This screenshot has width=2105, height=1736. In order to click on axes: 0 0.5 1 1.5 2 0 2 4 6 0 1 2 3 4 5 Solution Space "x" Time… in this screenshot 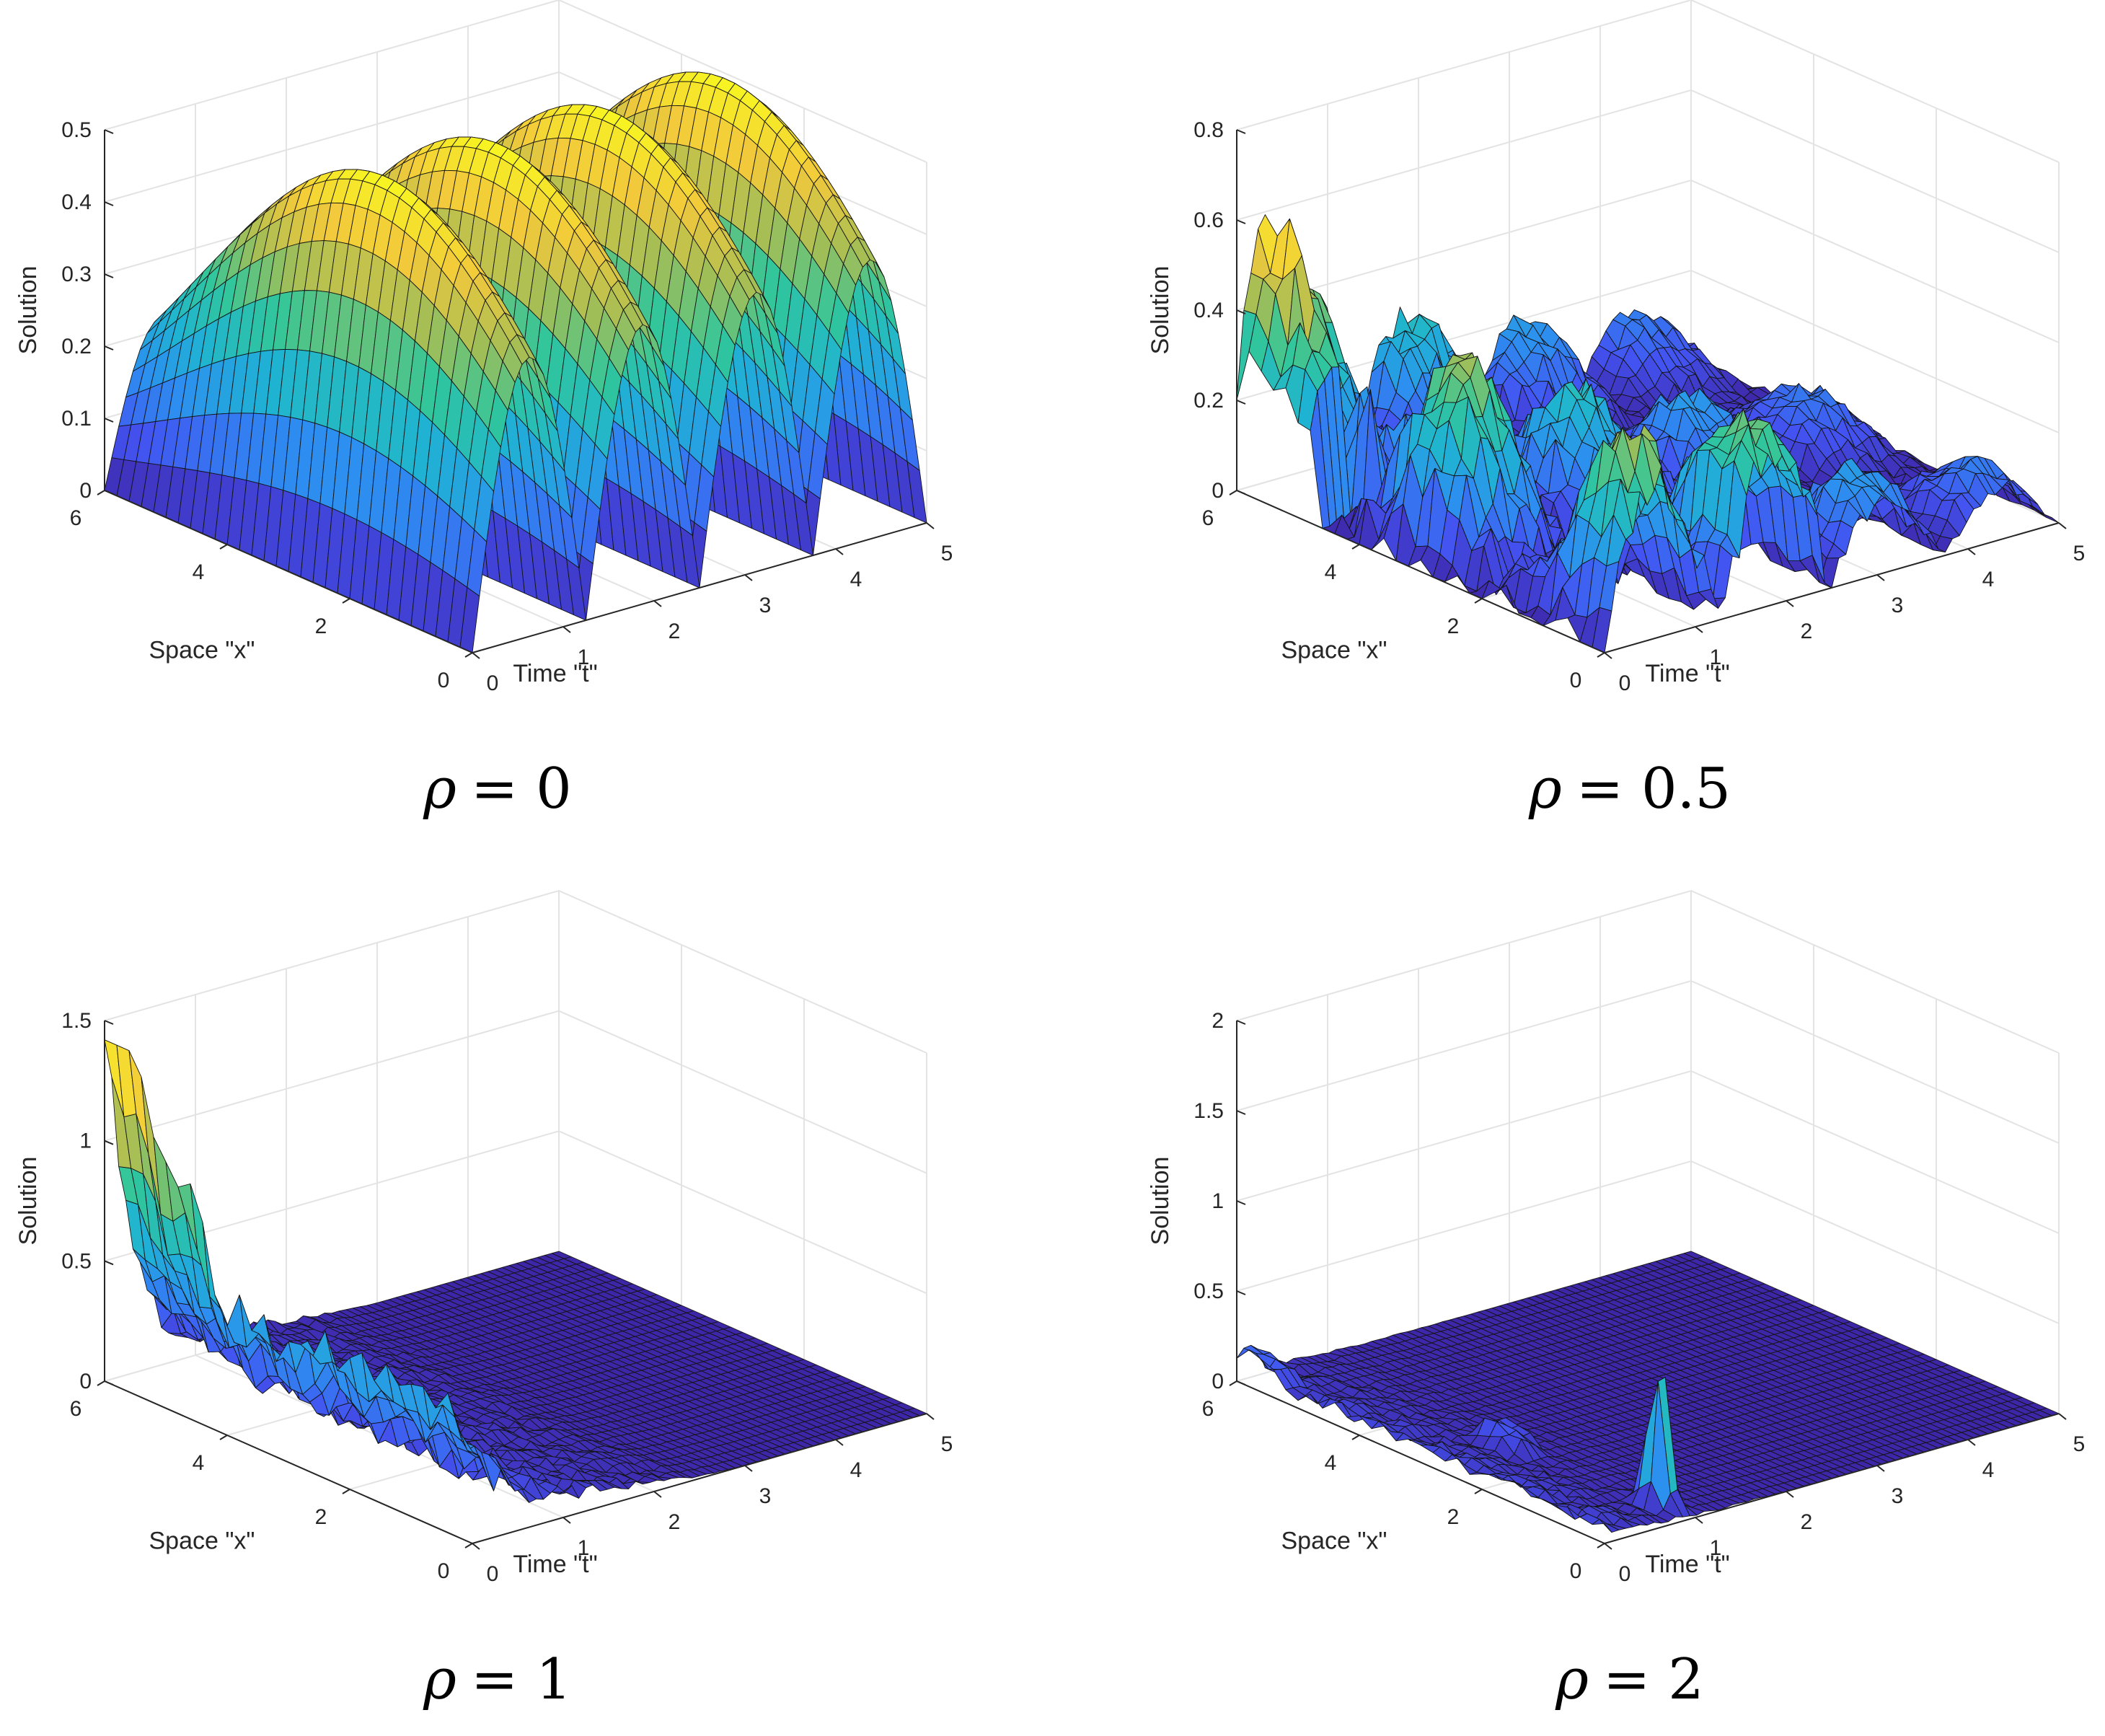, I will do `click(1616, 1297)`.